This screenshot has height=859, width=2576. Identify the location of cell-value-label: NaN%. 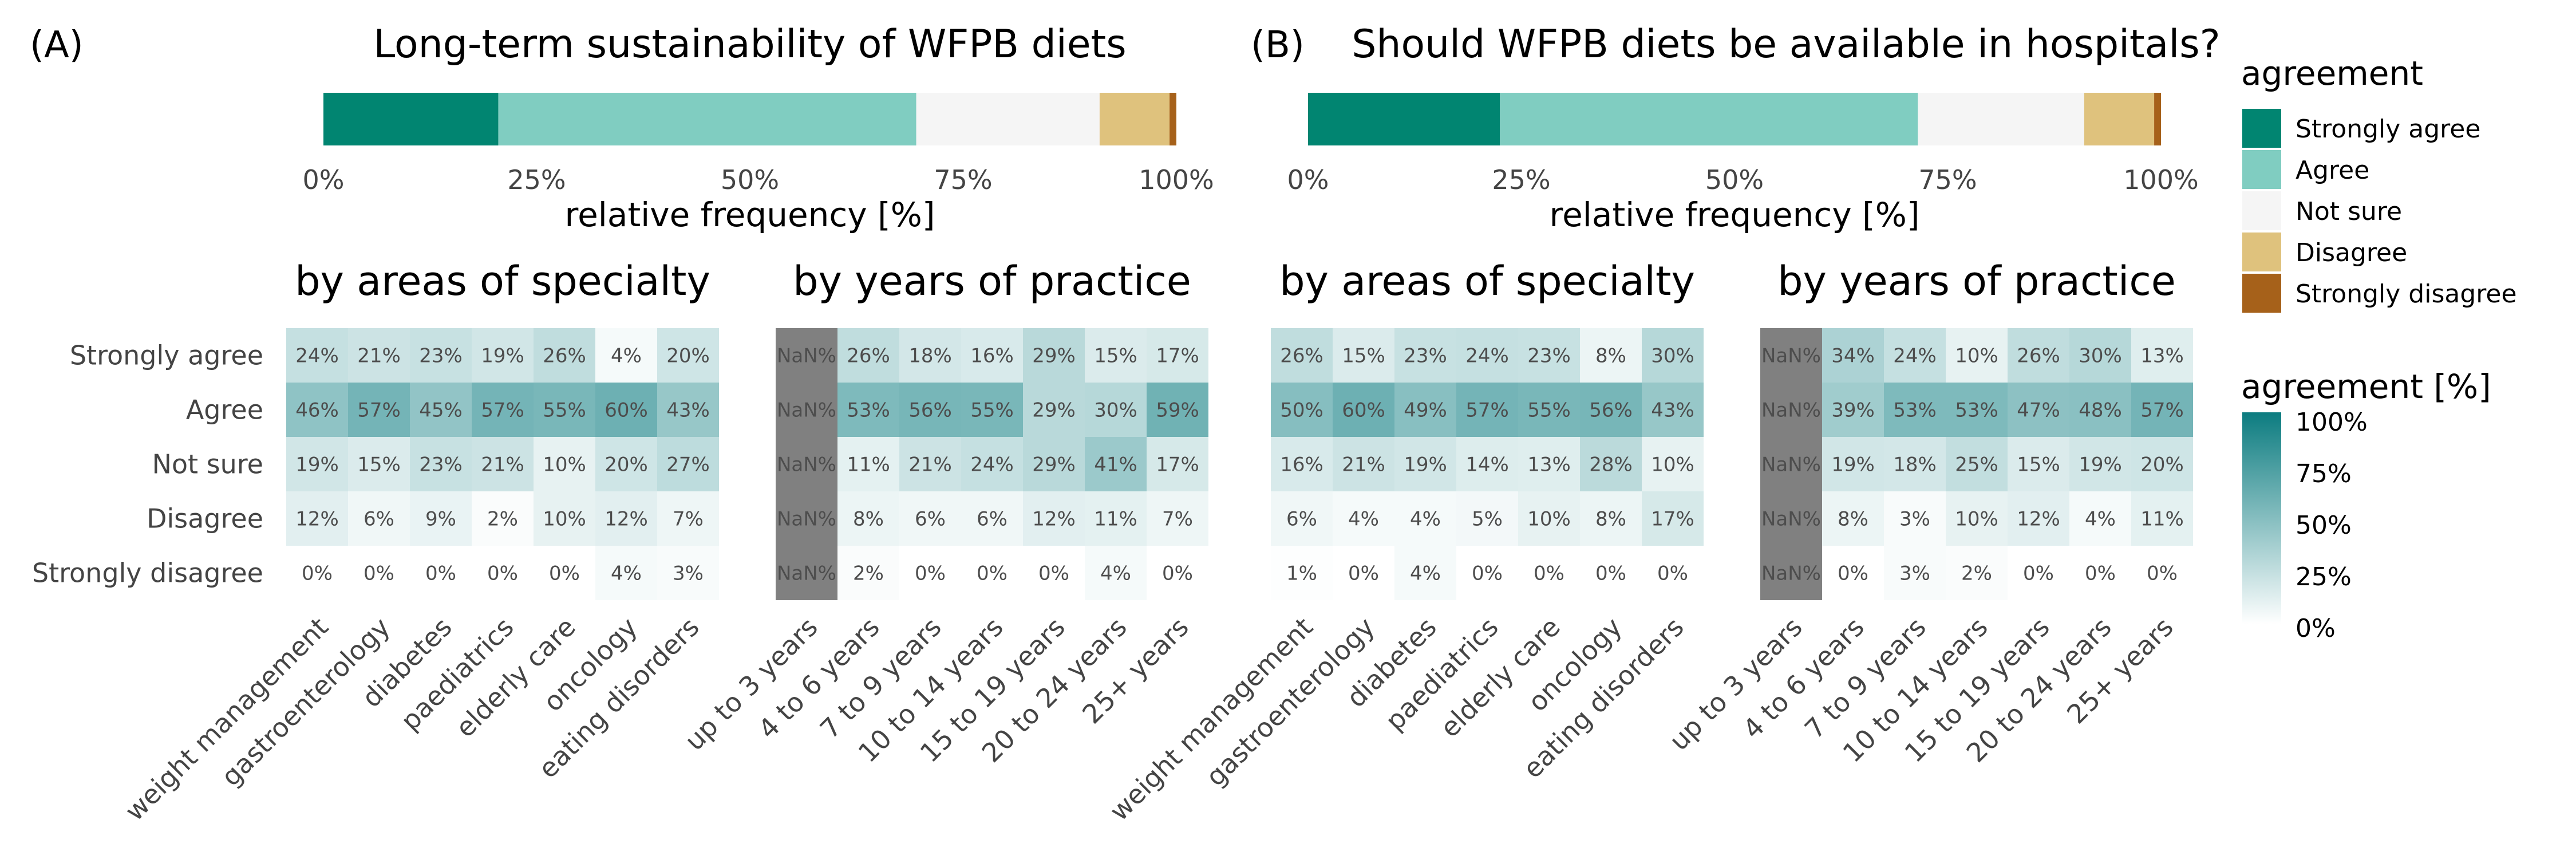
(1791, 410).